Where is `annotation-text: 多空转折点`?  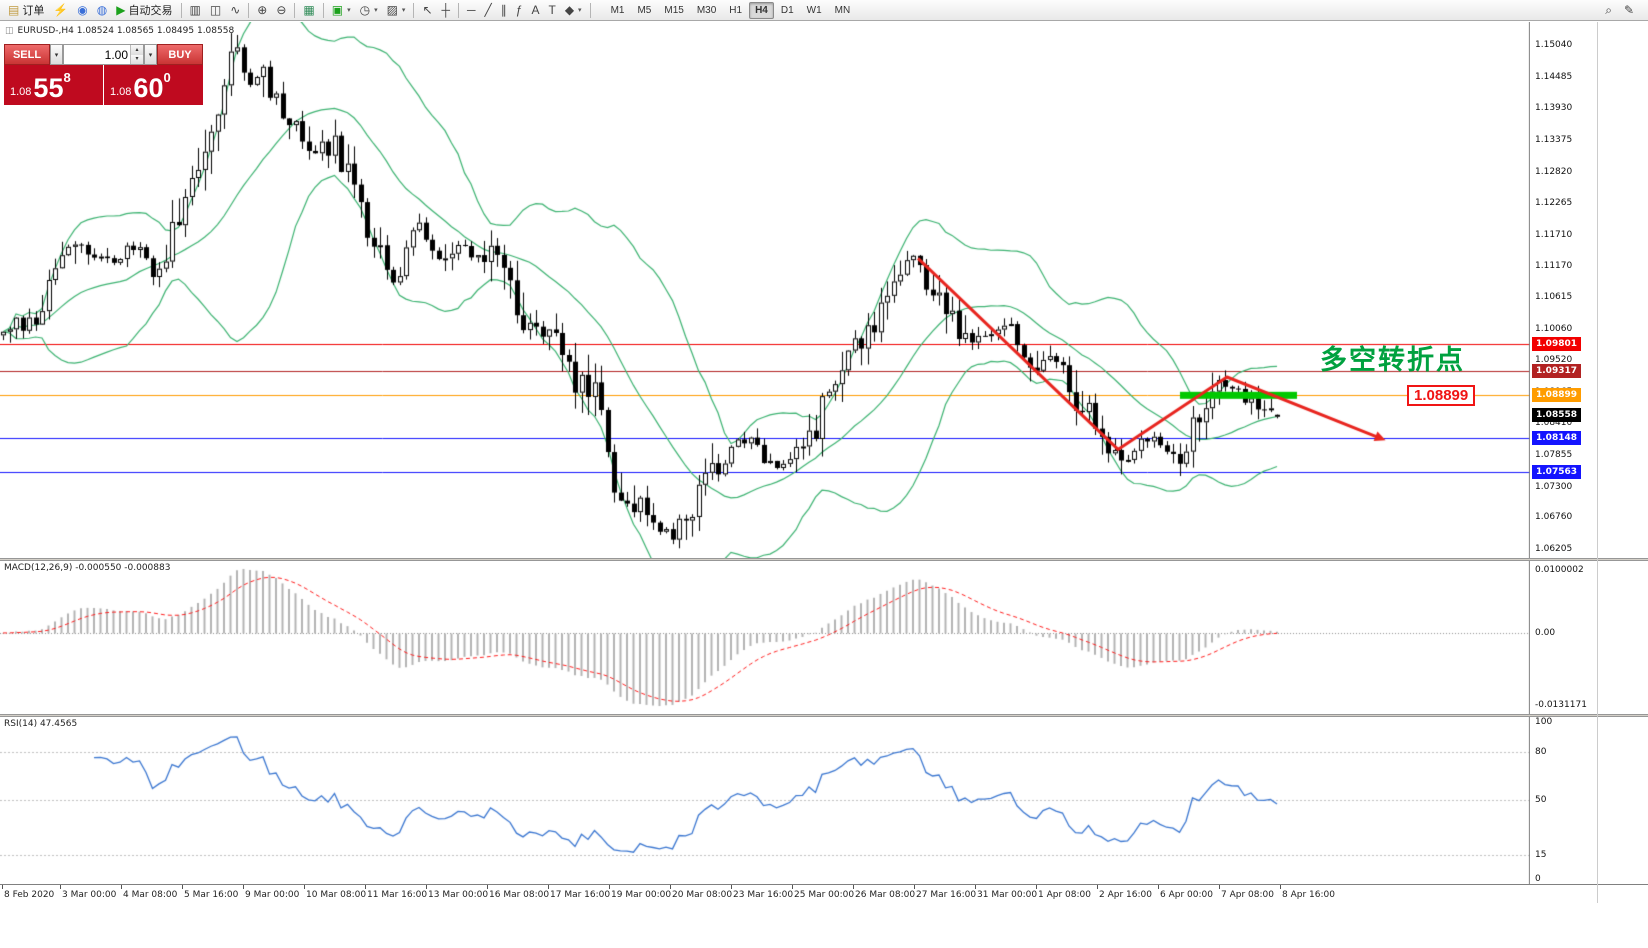
annotation-text: 多空转折点 is located at coordinates (1392, 360).